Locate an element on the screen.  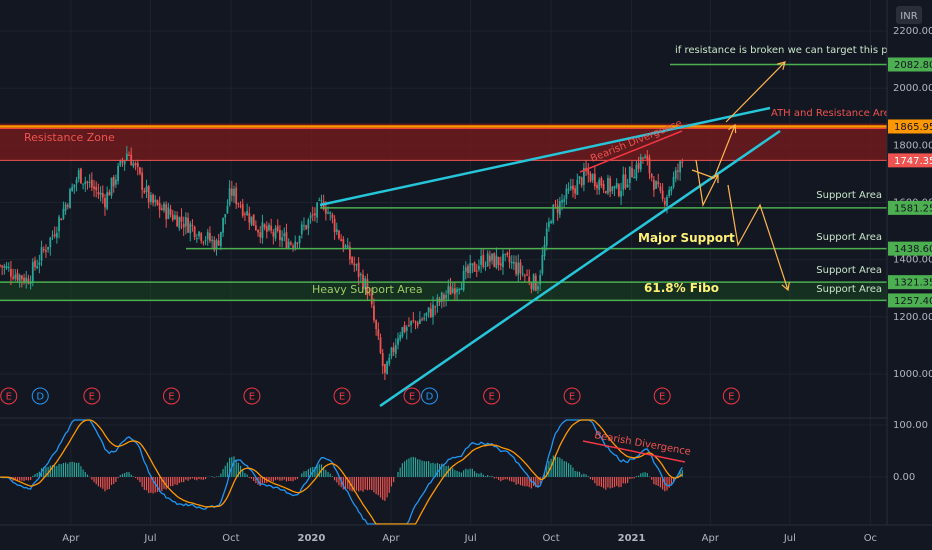
label-ath-resistance: ATH and Resistance Area is located at coordinates (833, 113).